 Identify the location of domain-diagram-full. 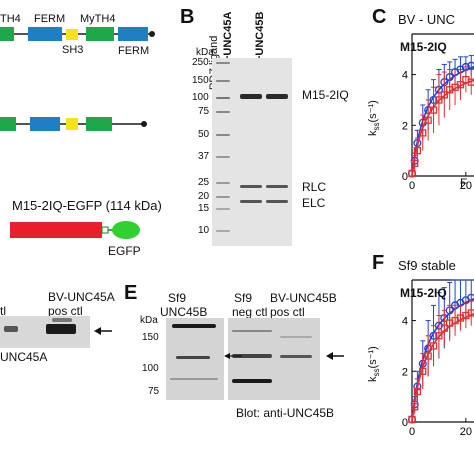
(77, 34).